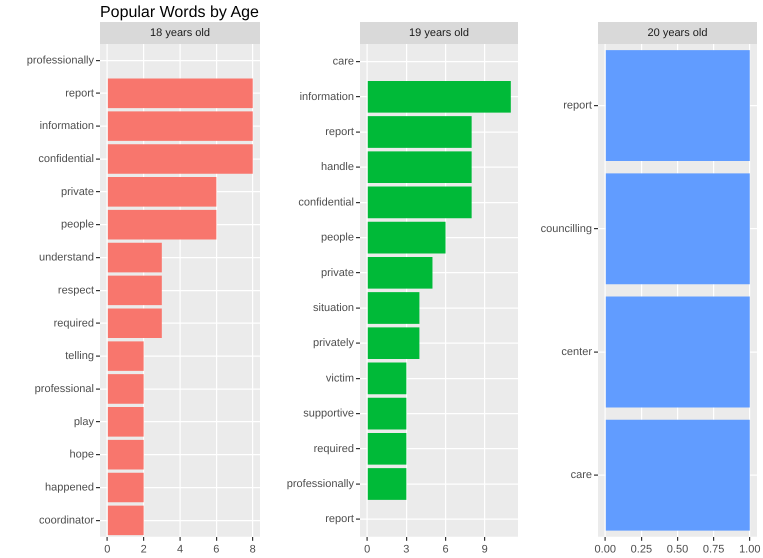 The height and width of the screenshot is (558, 763). Describe the element at coordinates (180, 549) in the screenshot. I see `x-tick-label: 4` at that location.